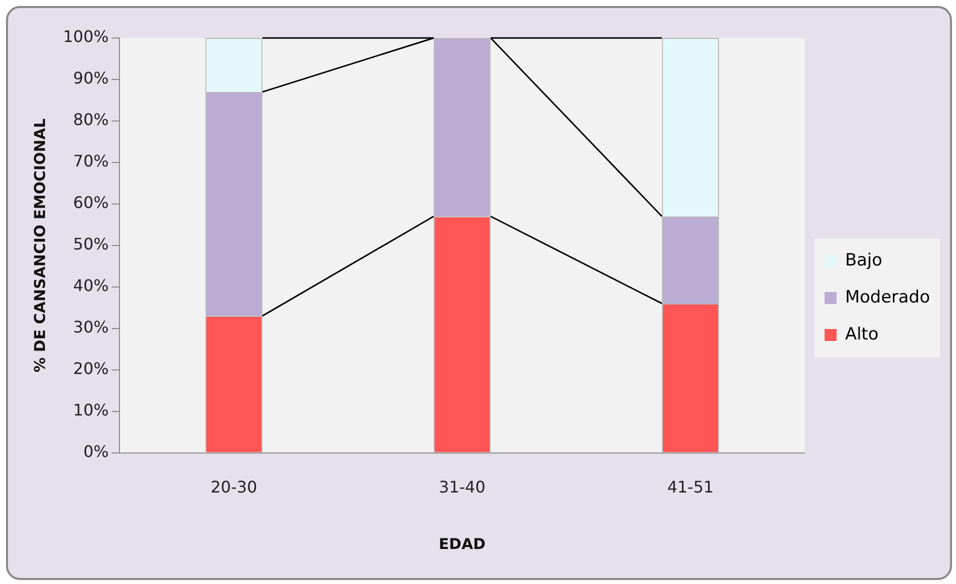 The width and height of the screenshot is (956, 584). What do you see at coordinates (91, 327) in the screenshot?
I see `y-tick-label: 30%` at bounding box center [91, 327].